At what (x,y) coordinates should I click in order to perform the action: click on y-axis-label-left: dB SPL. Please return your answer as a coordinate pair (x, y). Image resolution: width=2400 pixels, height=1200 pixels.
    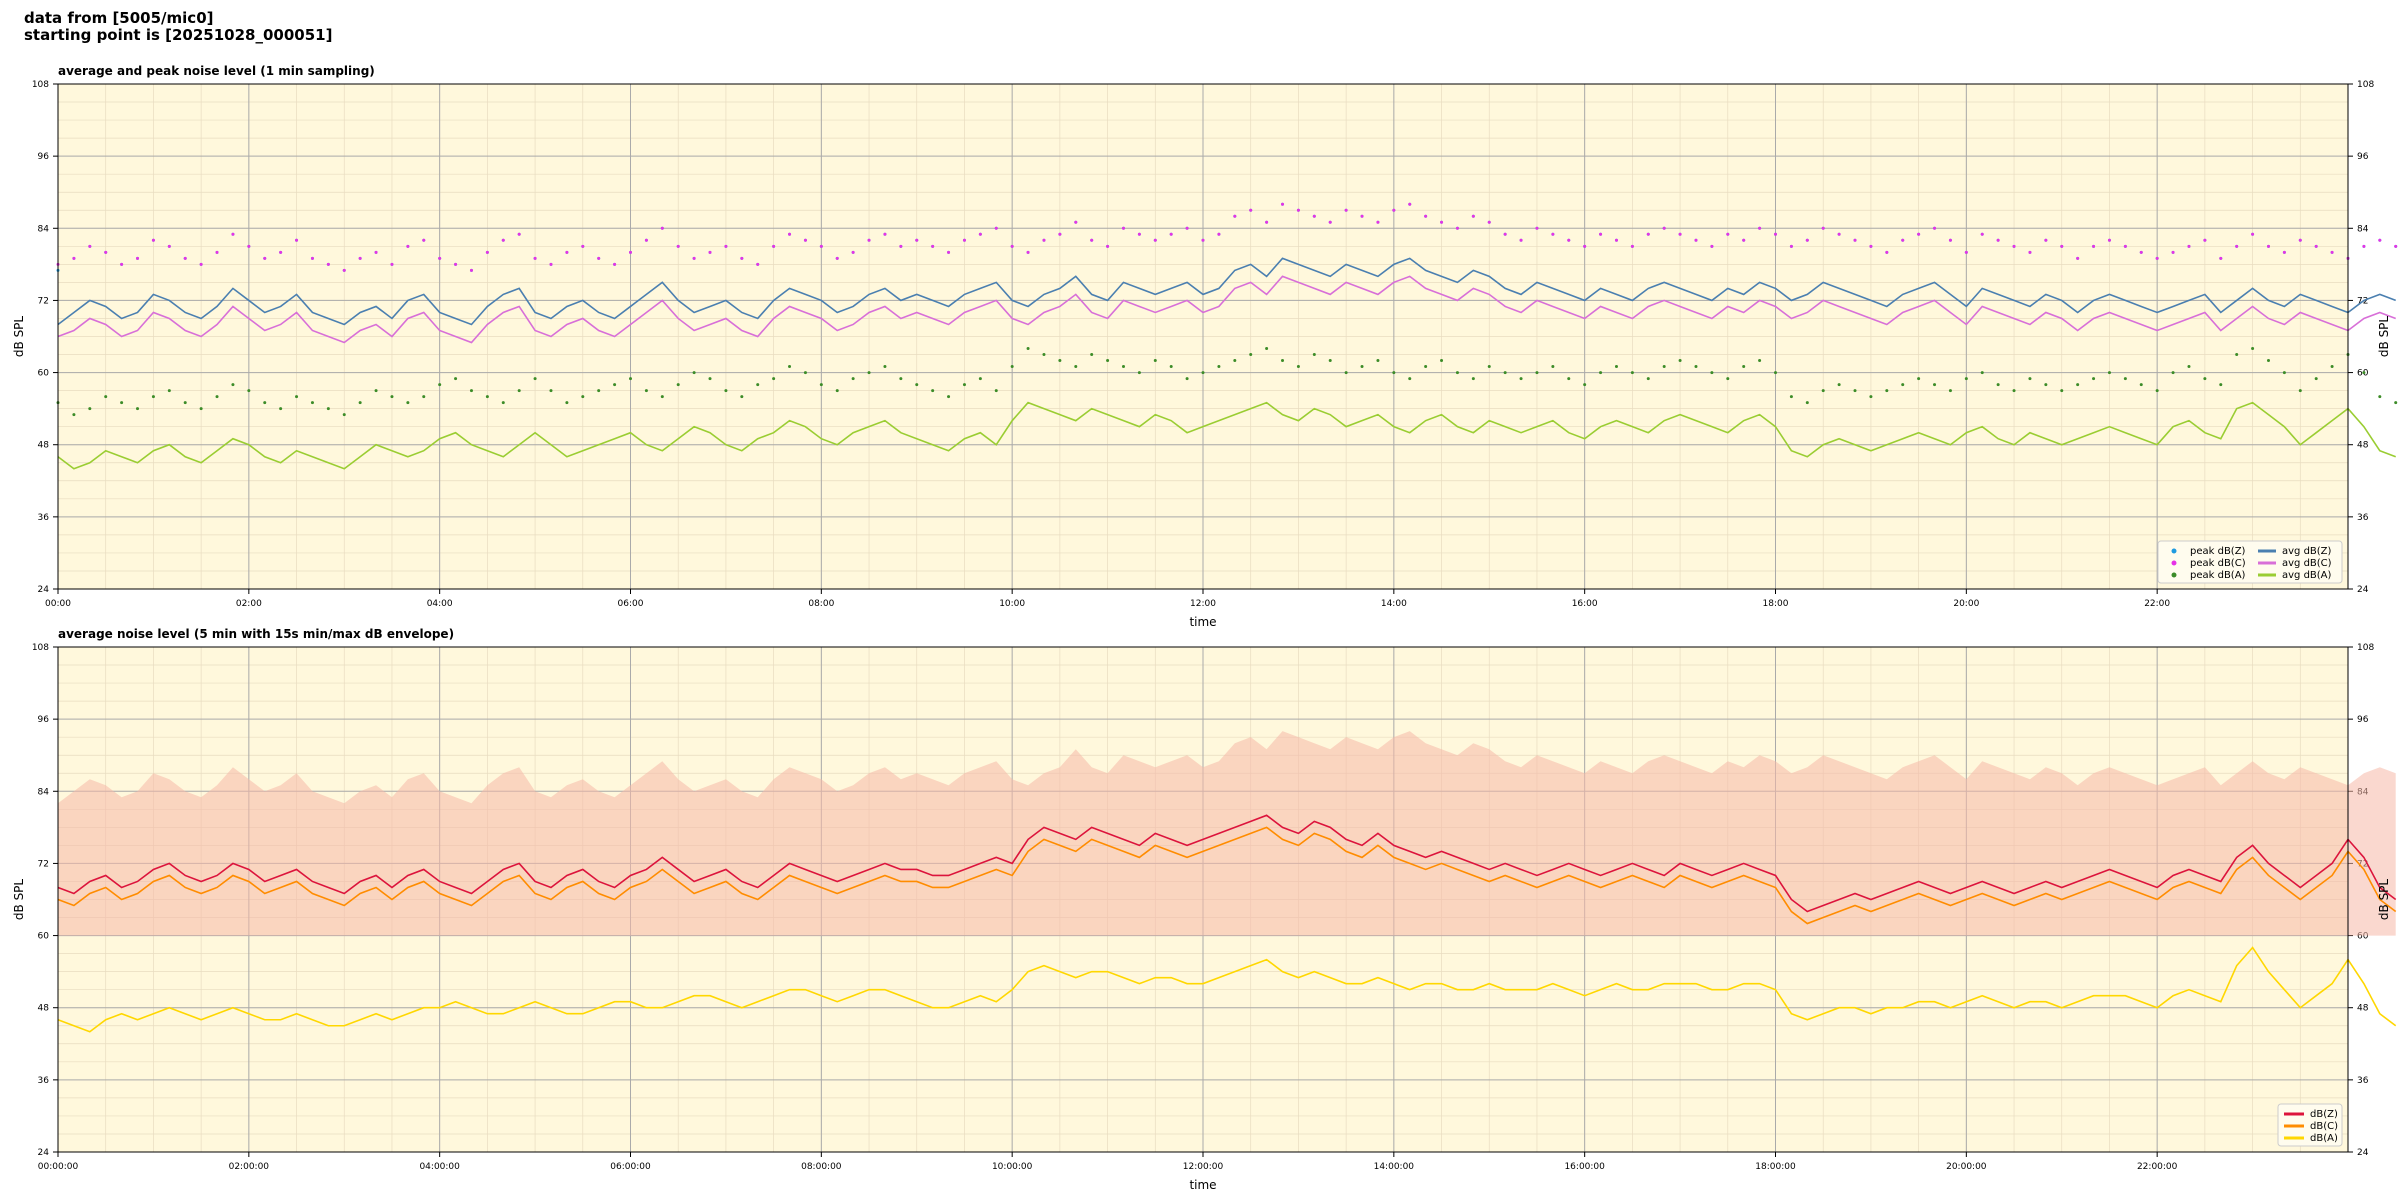
    Looking at the image, I should click on (19, 337).